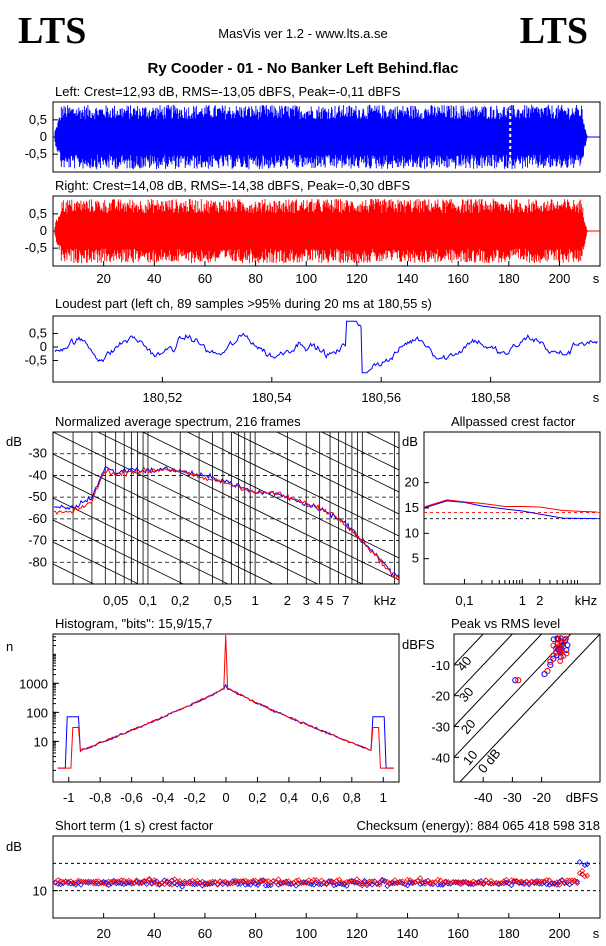  What do you see at coordinates (38, 213) in the screenshot?
I see `waveform-ylabel-1-0: 0,5` at bounding box center [38, 213].